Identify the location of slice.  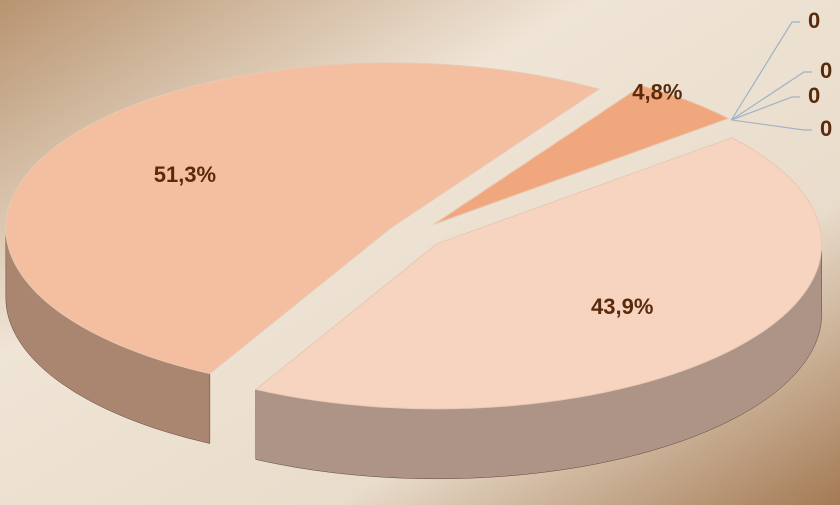
(581, 155).